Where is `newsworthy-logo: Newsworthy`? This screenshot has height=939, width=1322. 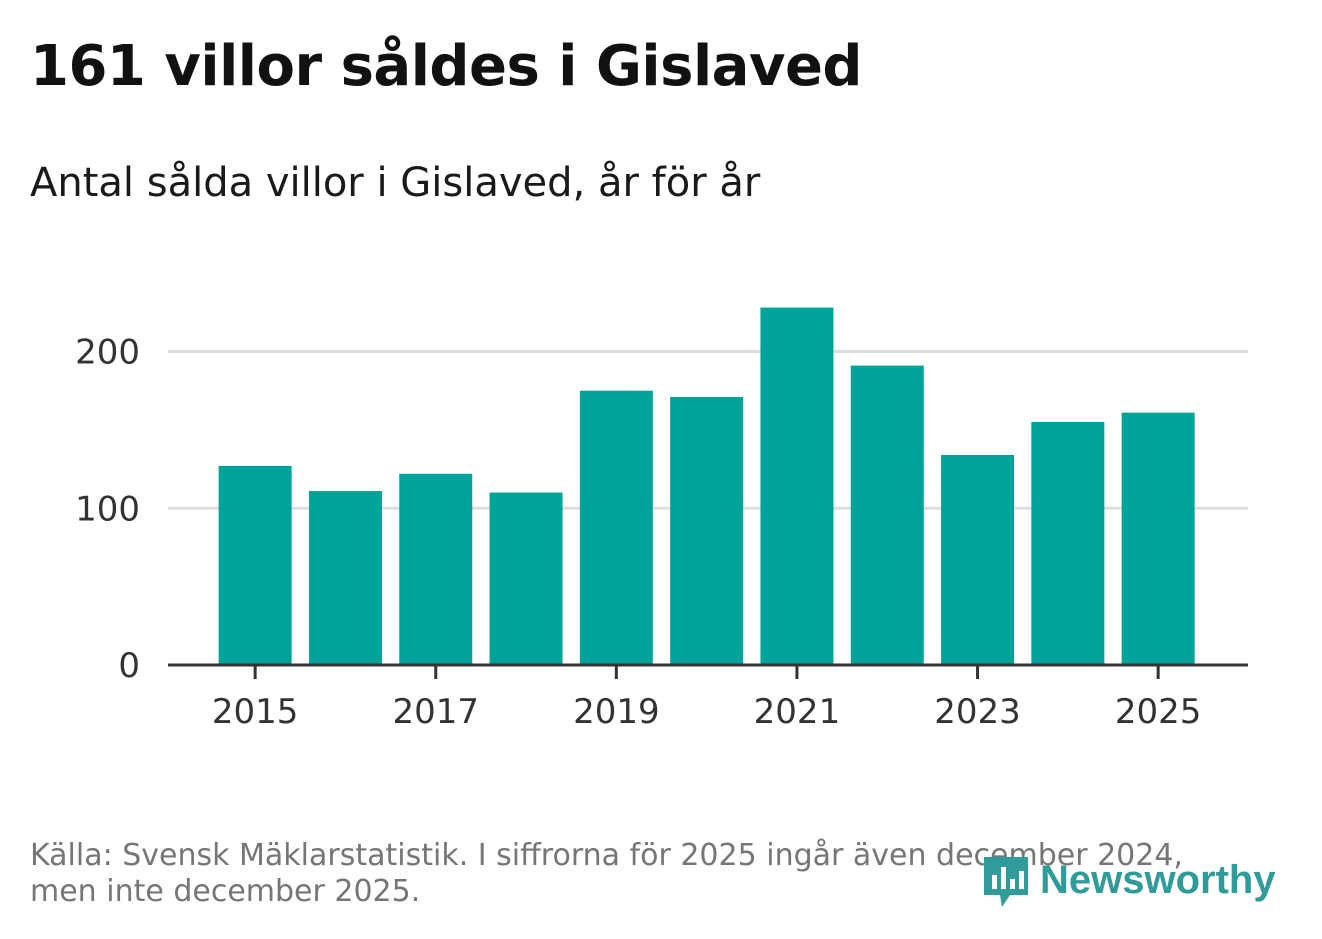 newsworthy-logo: Newsworthy is located at coordinates (1128, 880).